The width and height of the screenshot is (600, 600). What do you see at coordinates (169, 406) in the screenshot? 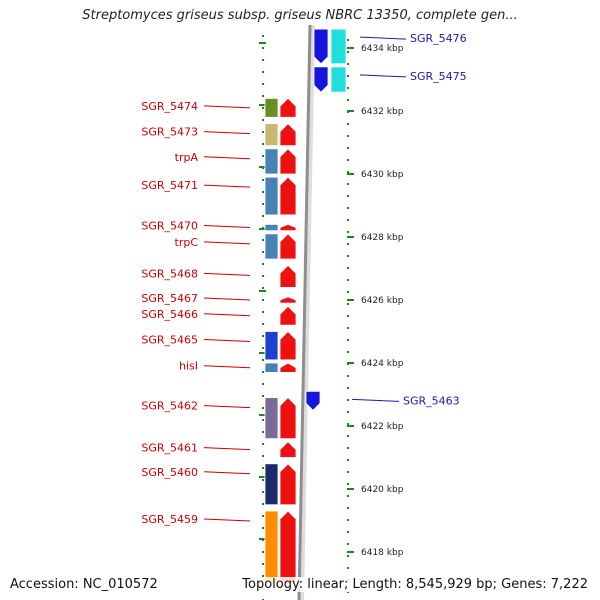
I see `gene-label: SGR_5462` at bounding box center [169, 406].